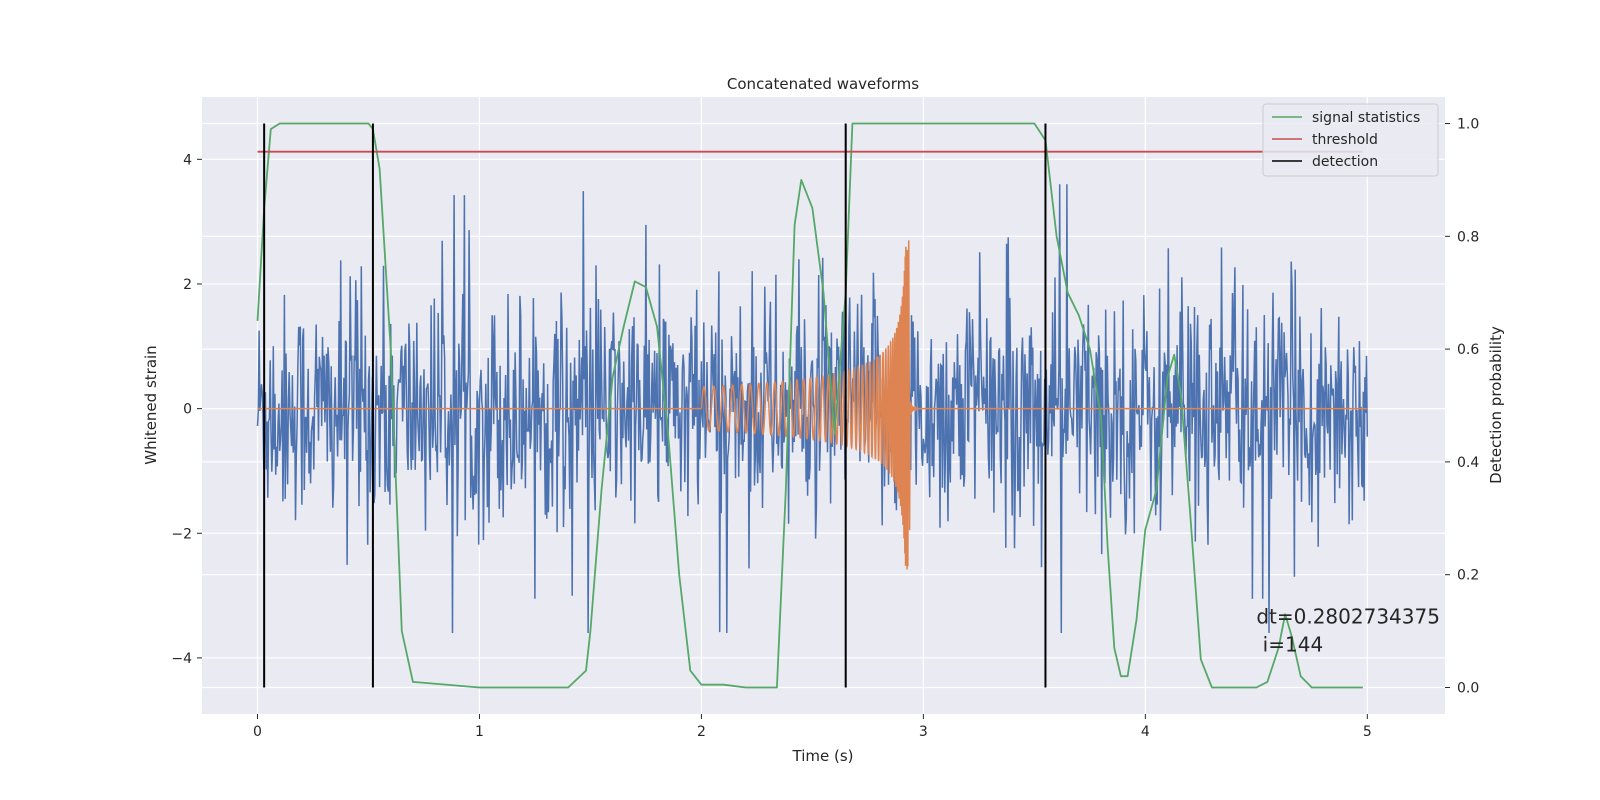 The image size is (1600, 800). I want to click on legend: signal statistics threshold detection, so click(1350, 140).